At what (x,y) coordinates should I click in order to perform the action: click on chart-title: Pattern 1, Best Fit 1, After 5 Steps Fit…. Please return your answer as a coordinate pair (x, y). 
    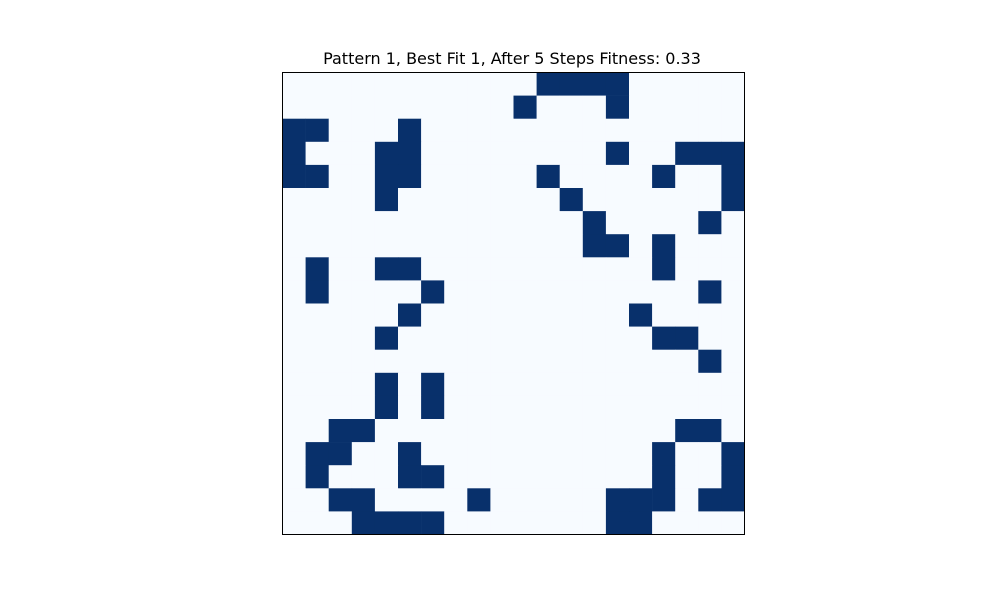
    Looking at the image, I should click on (512, 58).